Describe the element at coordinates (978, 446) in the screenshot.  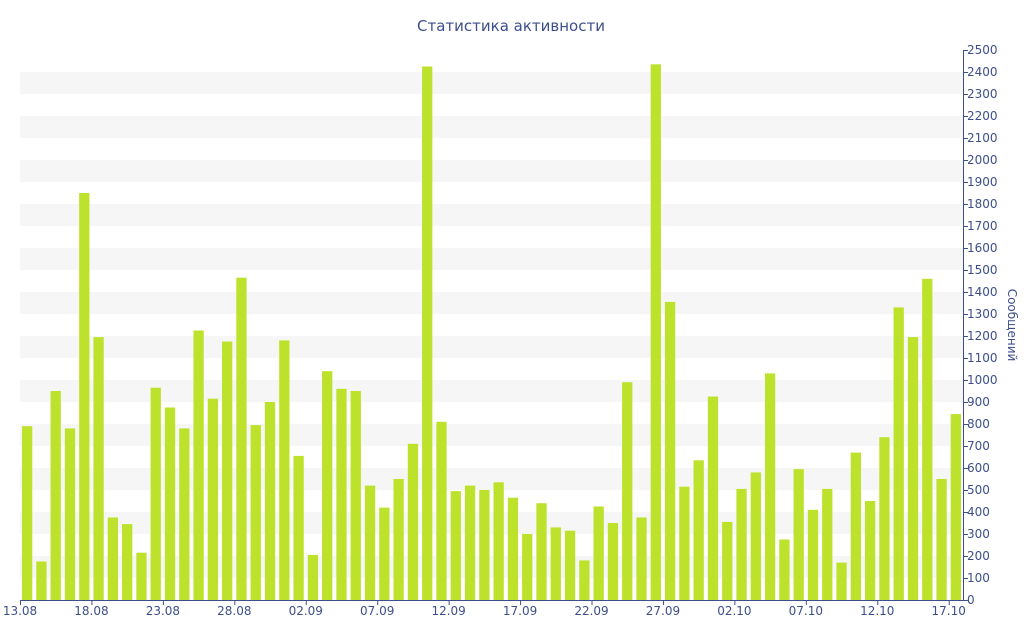
I see `y-tick-label: 700` at that location.